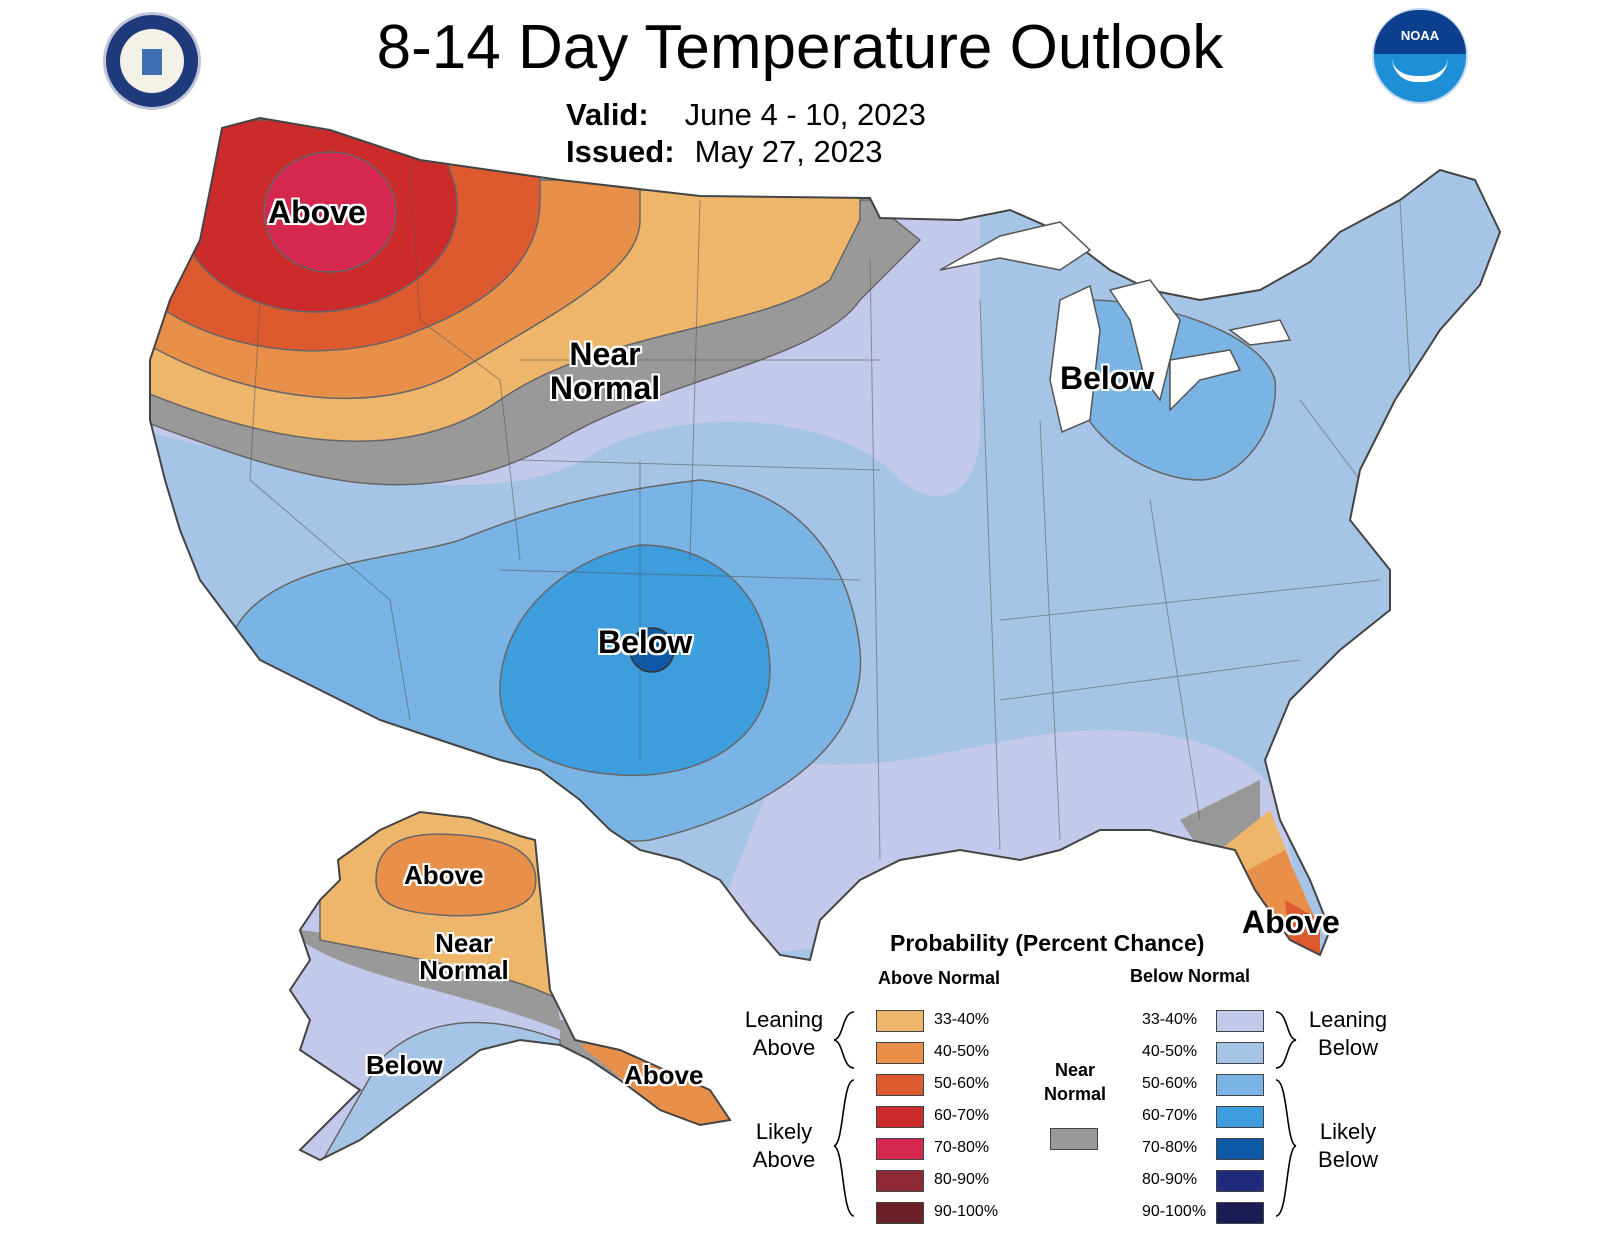 The height and width of the screenshot is (1236, 1600). What do you see at coordinates (939, 978) in the screenshot?
I see `legend-above-header: Above Normal` at bounding box center [939, 978].